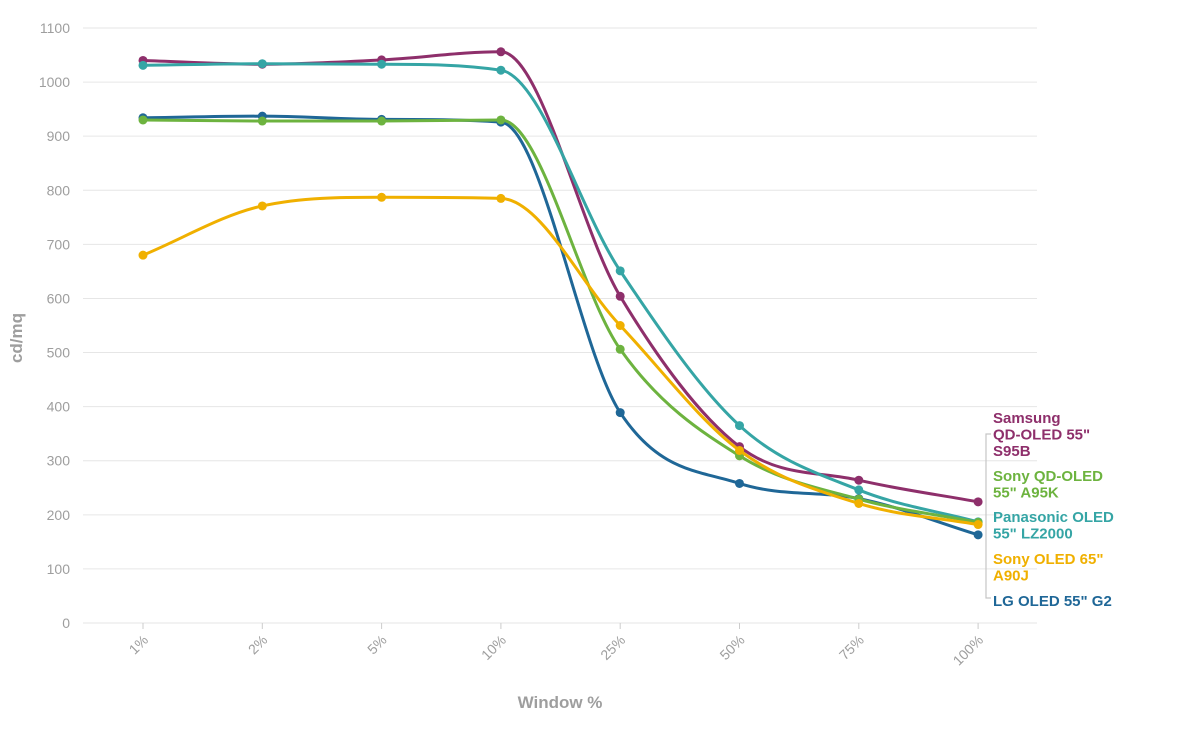 The height and width of the screenshot is (737, 1182). I want to click on y-tick-label: 200, so click(59, 515).